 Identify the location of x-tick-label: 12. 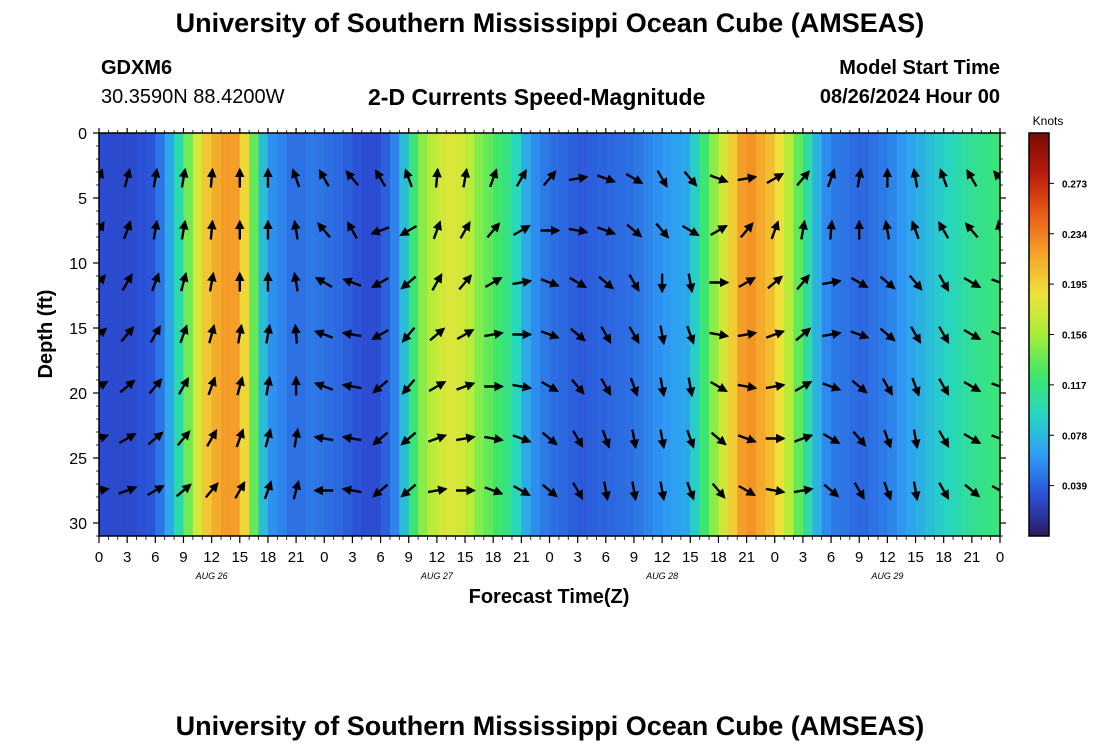
(887, 557).